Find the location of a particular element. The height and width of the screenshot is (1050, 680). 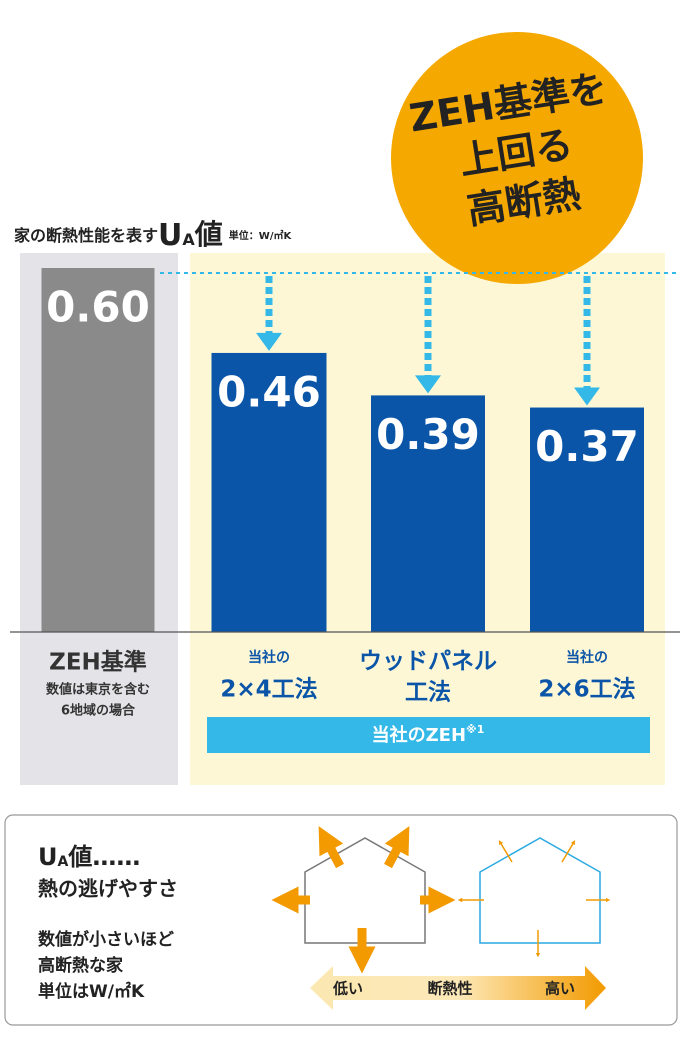

heat-arrows-large is located at coordinates (363, 900).